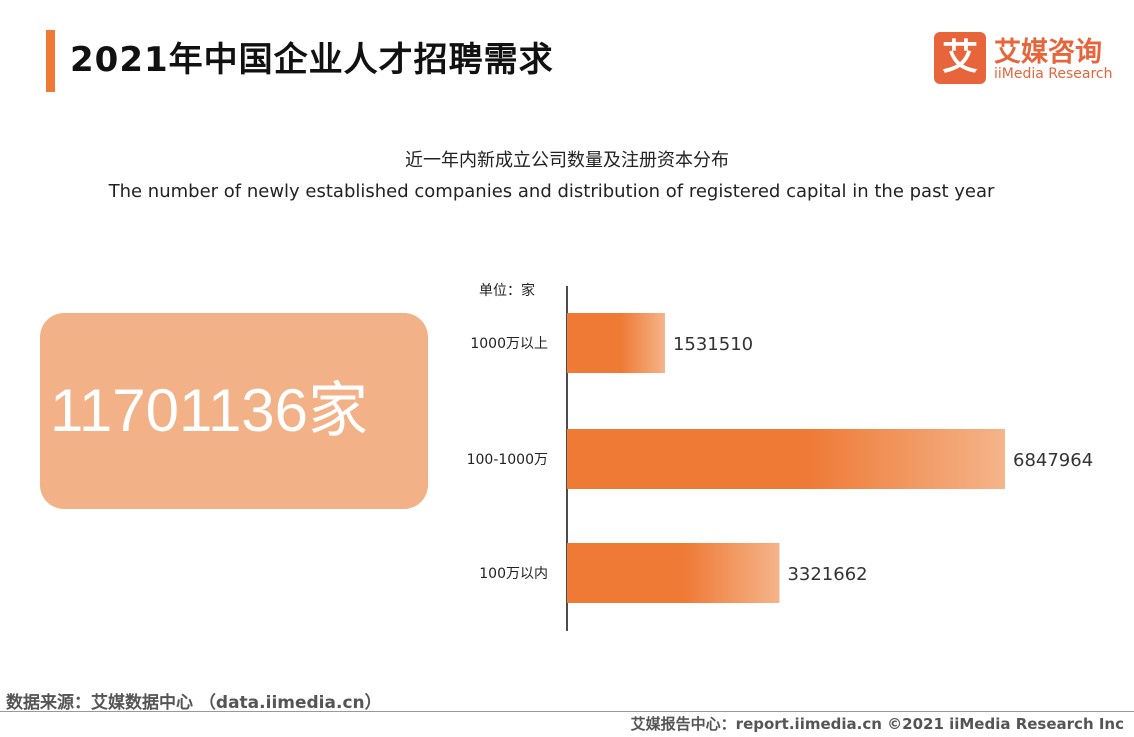  Describe the element at coordinates (209, 410) in the screenshot. I see `total-count-value: 11701136家` at that location.